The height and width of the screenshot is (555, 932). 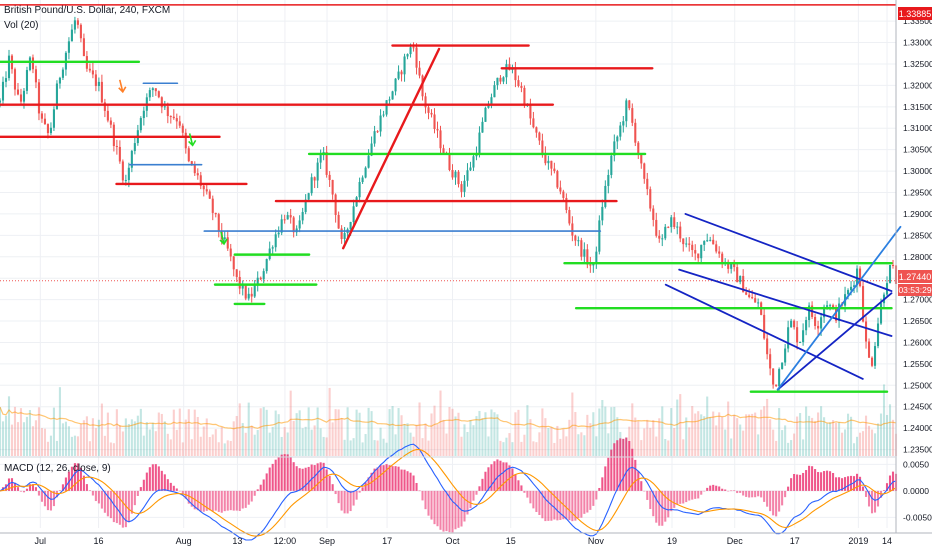 I want to click on time-tick-label: 13, so click(x=237, y=541).